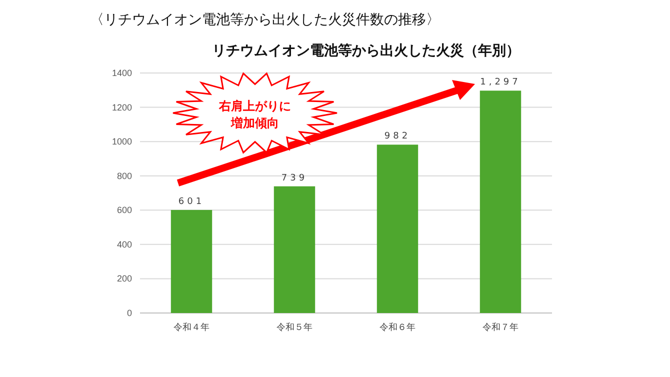 Image resolution: width=670 pixels, height=377 pixels. What do you see at coordinates (254, 106) in the screenshot?
I see `annotation: 右肩上がりに` at bounding box center [254, 106].